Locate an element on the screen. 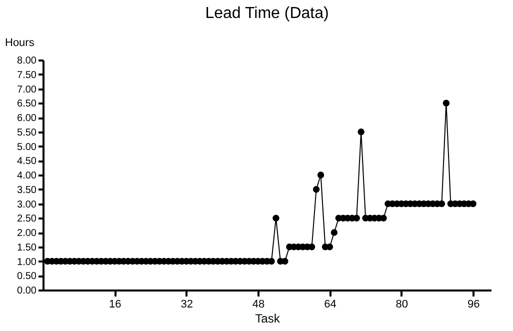 Image resolution: width=513 pixels, height=331 pixels. y-tick-label: 7.50 is located at coordinates (27, 75).